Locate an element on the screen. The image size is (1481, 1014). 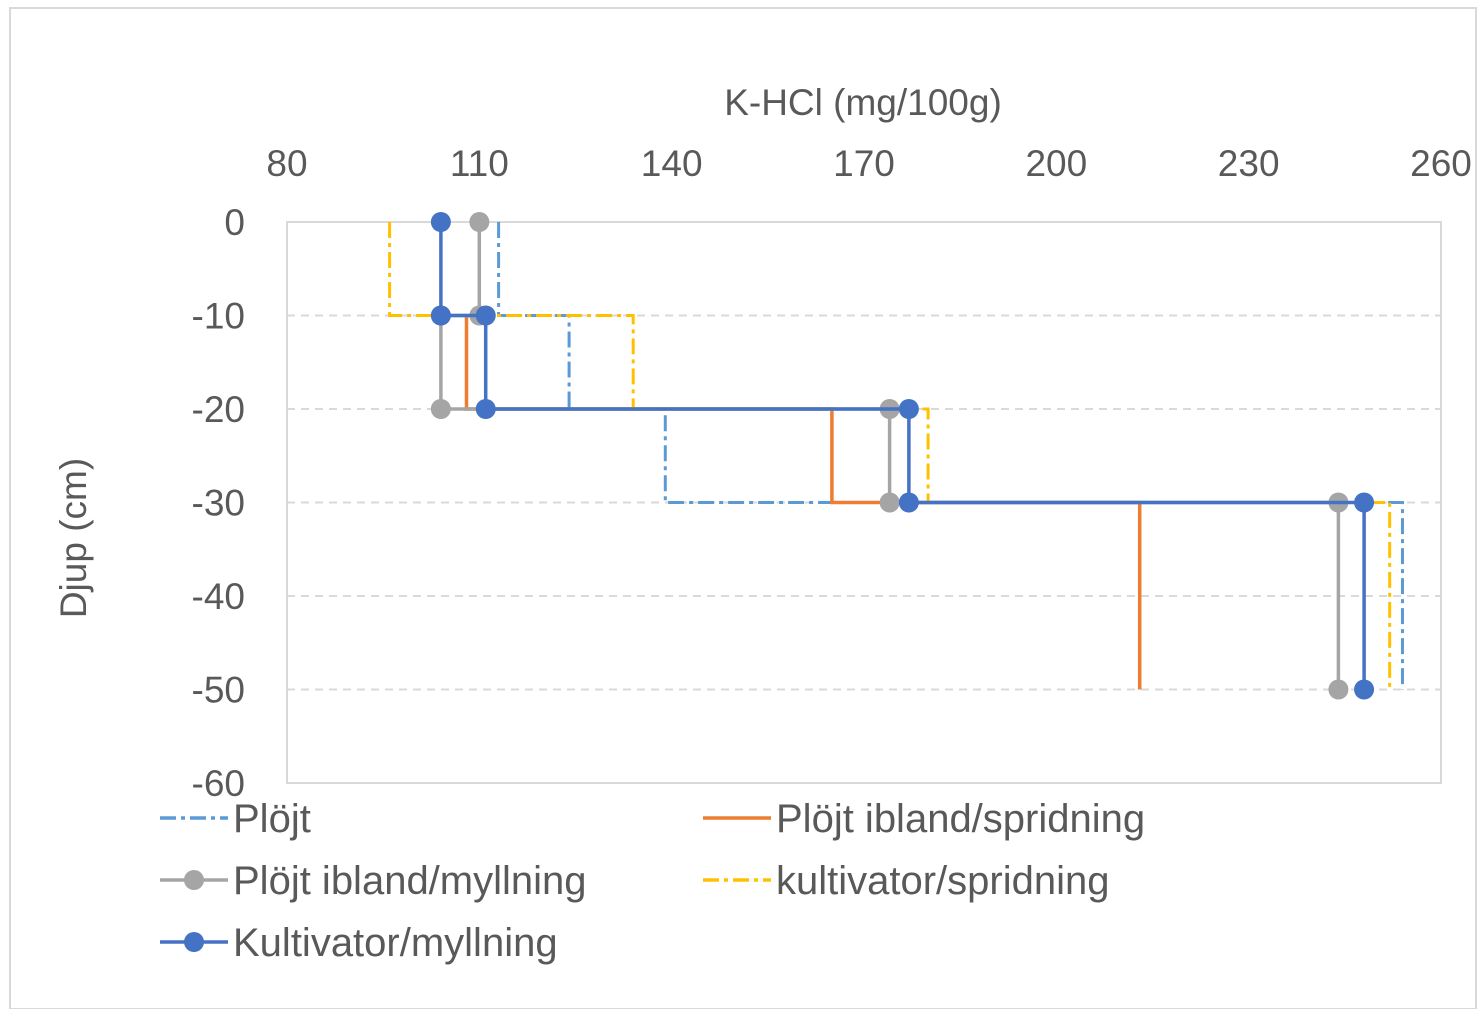
y-tick-label-3: -30 is located at coordinates (218, 503).